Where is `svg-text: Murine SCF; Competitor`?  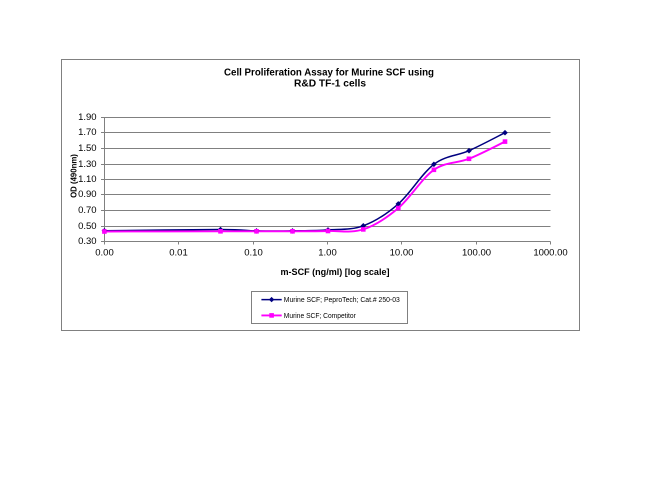 svg-text: Murine SCF; Competitor is located at coordinates (320, 316).